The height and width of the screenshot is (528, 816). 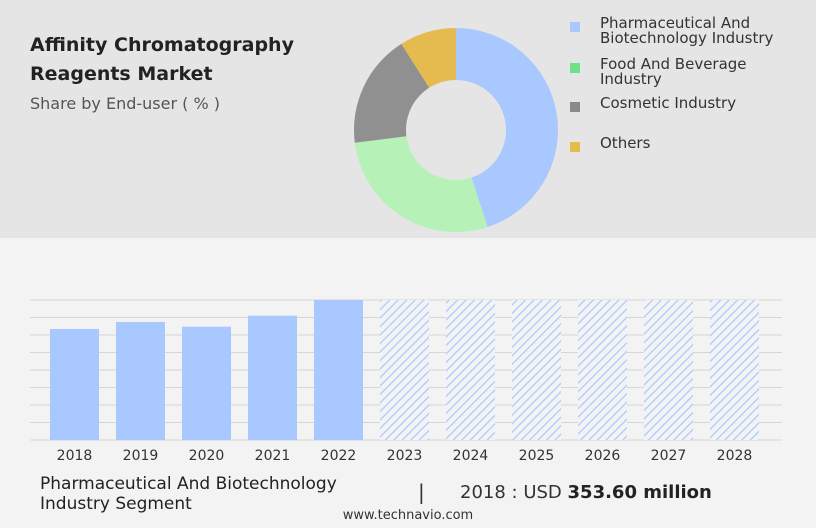 I want to click on x-tick-label: 2019, so click(x=141, y=456).